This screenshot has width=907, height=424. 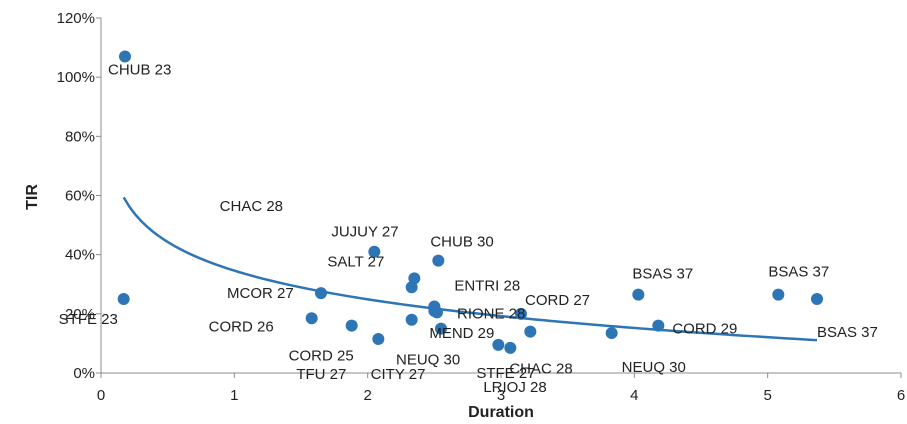 What do you see at coordinates (491, 313) in the screenshot?
I see `point-label: RIONE 28` at bounding box center [491, 313].